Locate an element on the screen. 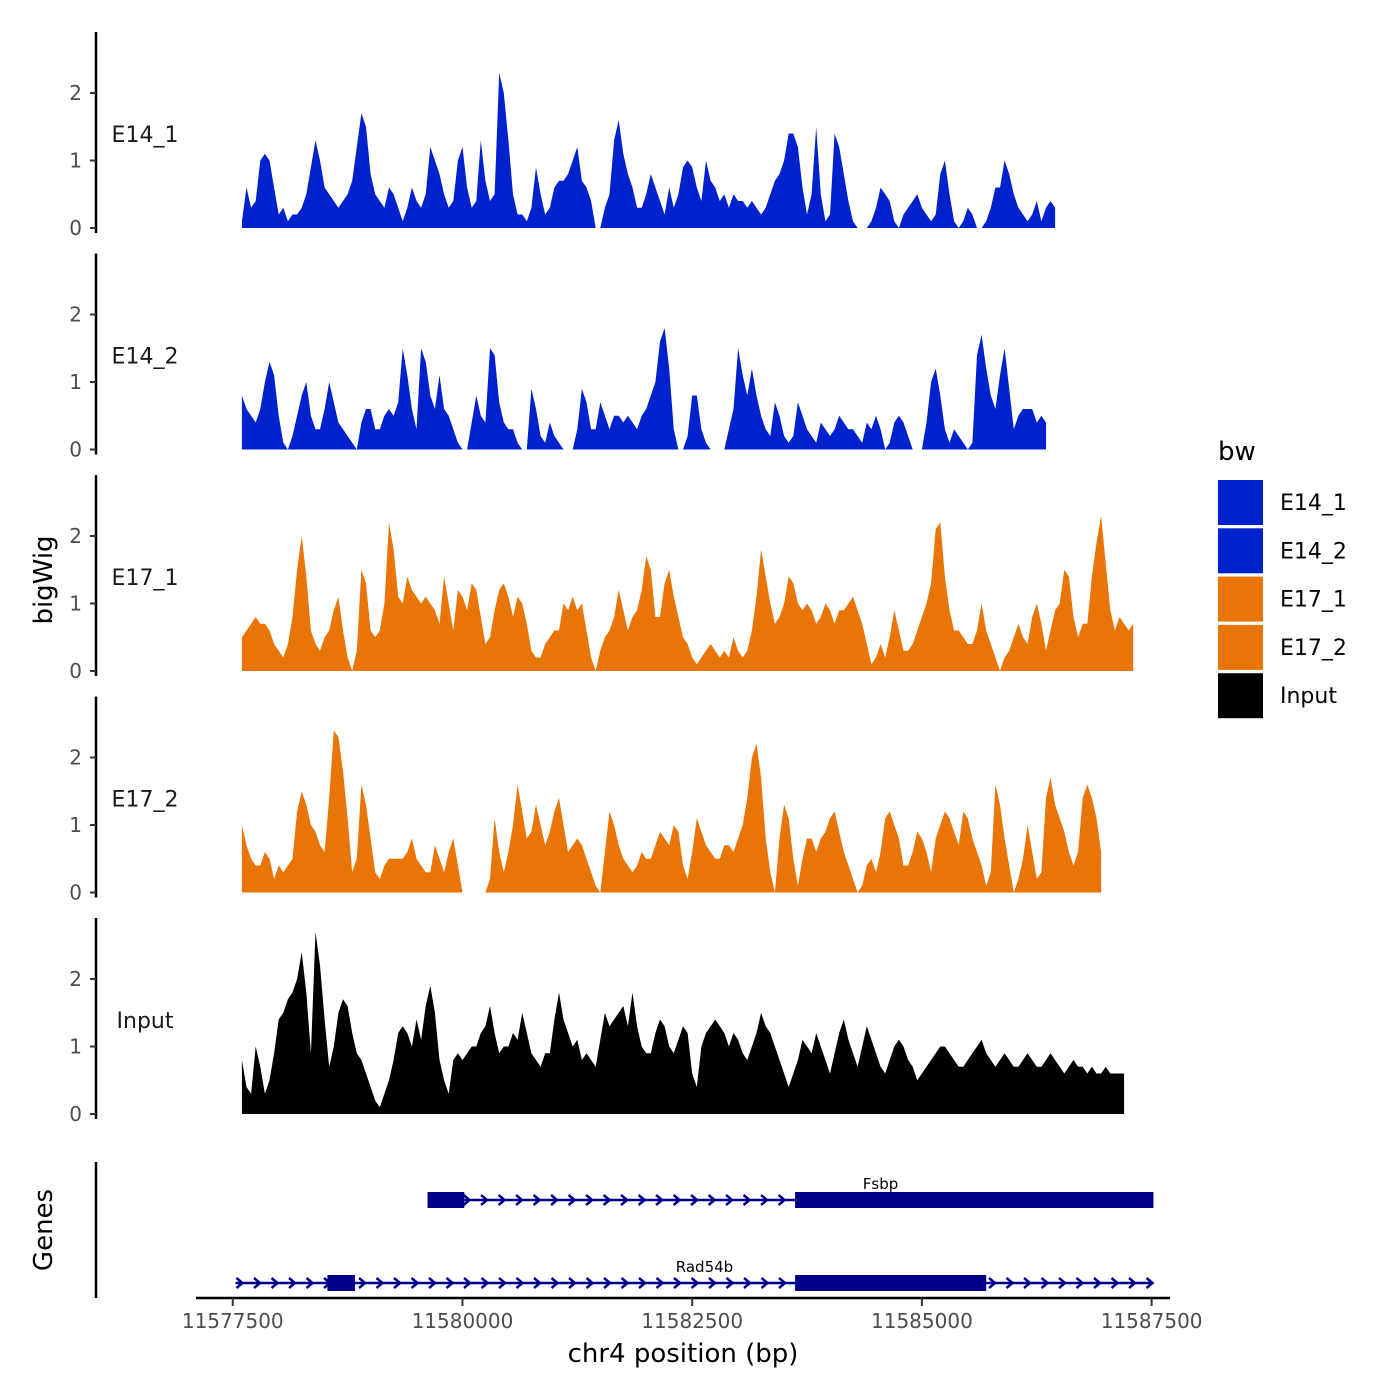 Image resolution: width=1400 pixels, height=1400 pixels. legend-item-E17_2: E17_2 is located at coordinates (1282, 647).